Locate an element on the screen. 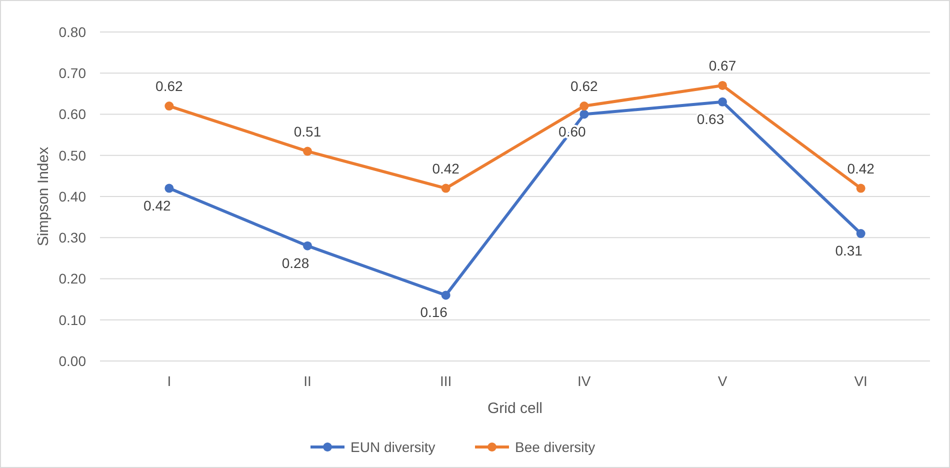  x-tick-label: VI is located at coordinates (861, 381).